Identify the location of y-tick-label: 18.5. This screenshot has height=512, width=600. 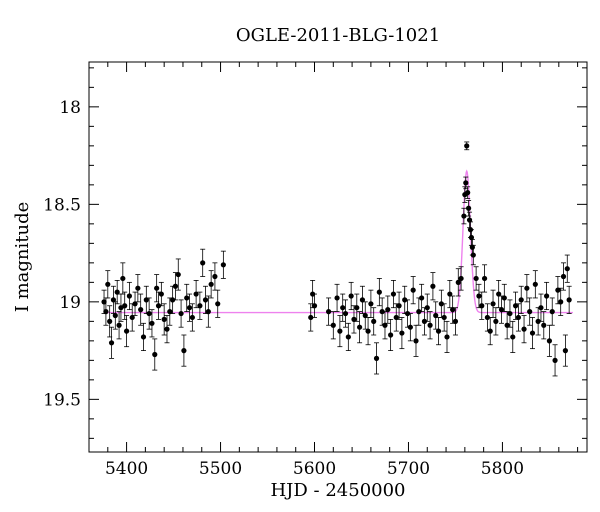
(62, 205).